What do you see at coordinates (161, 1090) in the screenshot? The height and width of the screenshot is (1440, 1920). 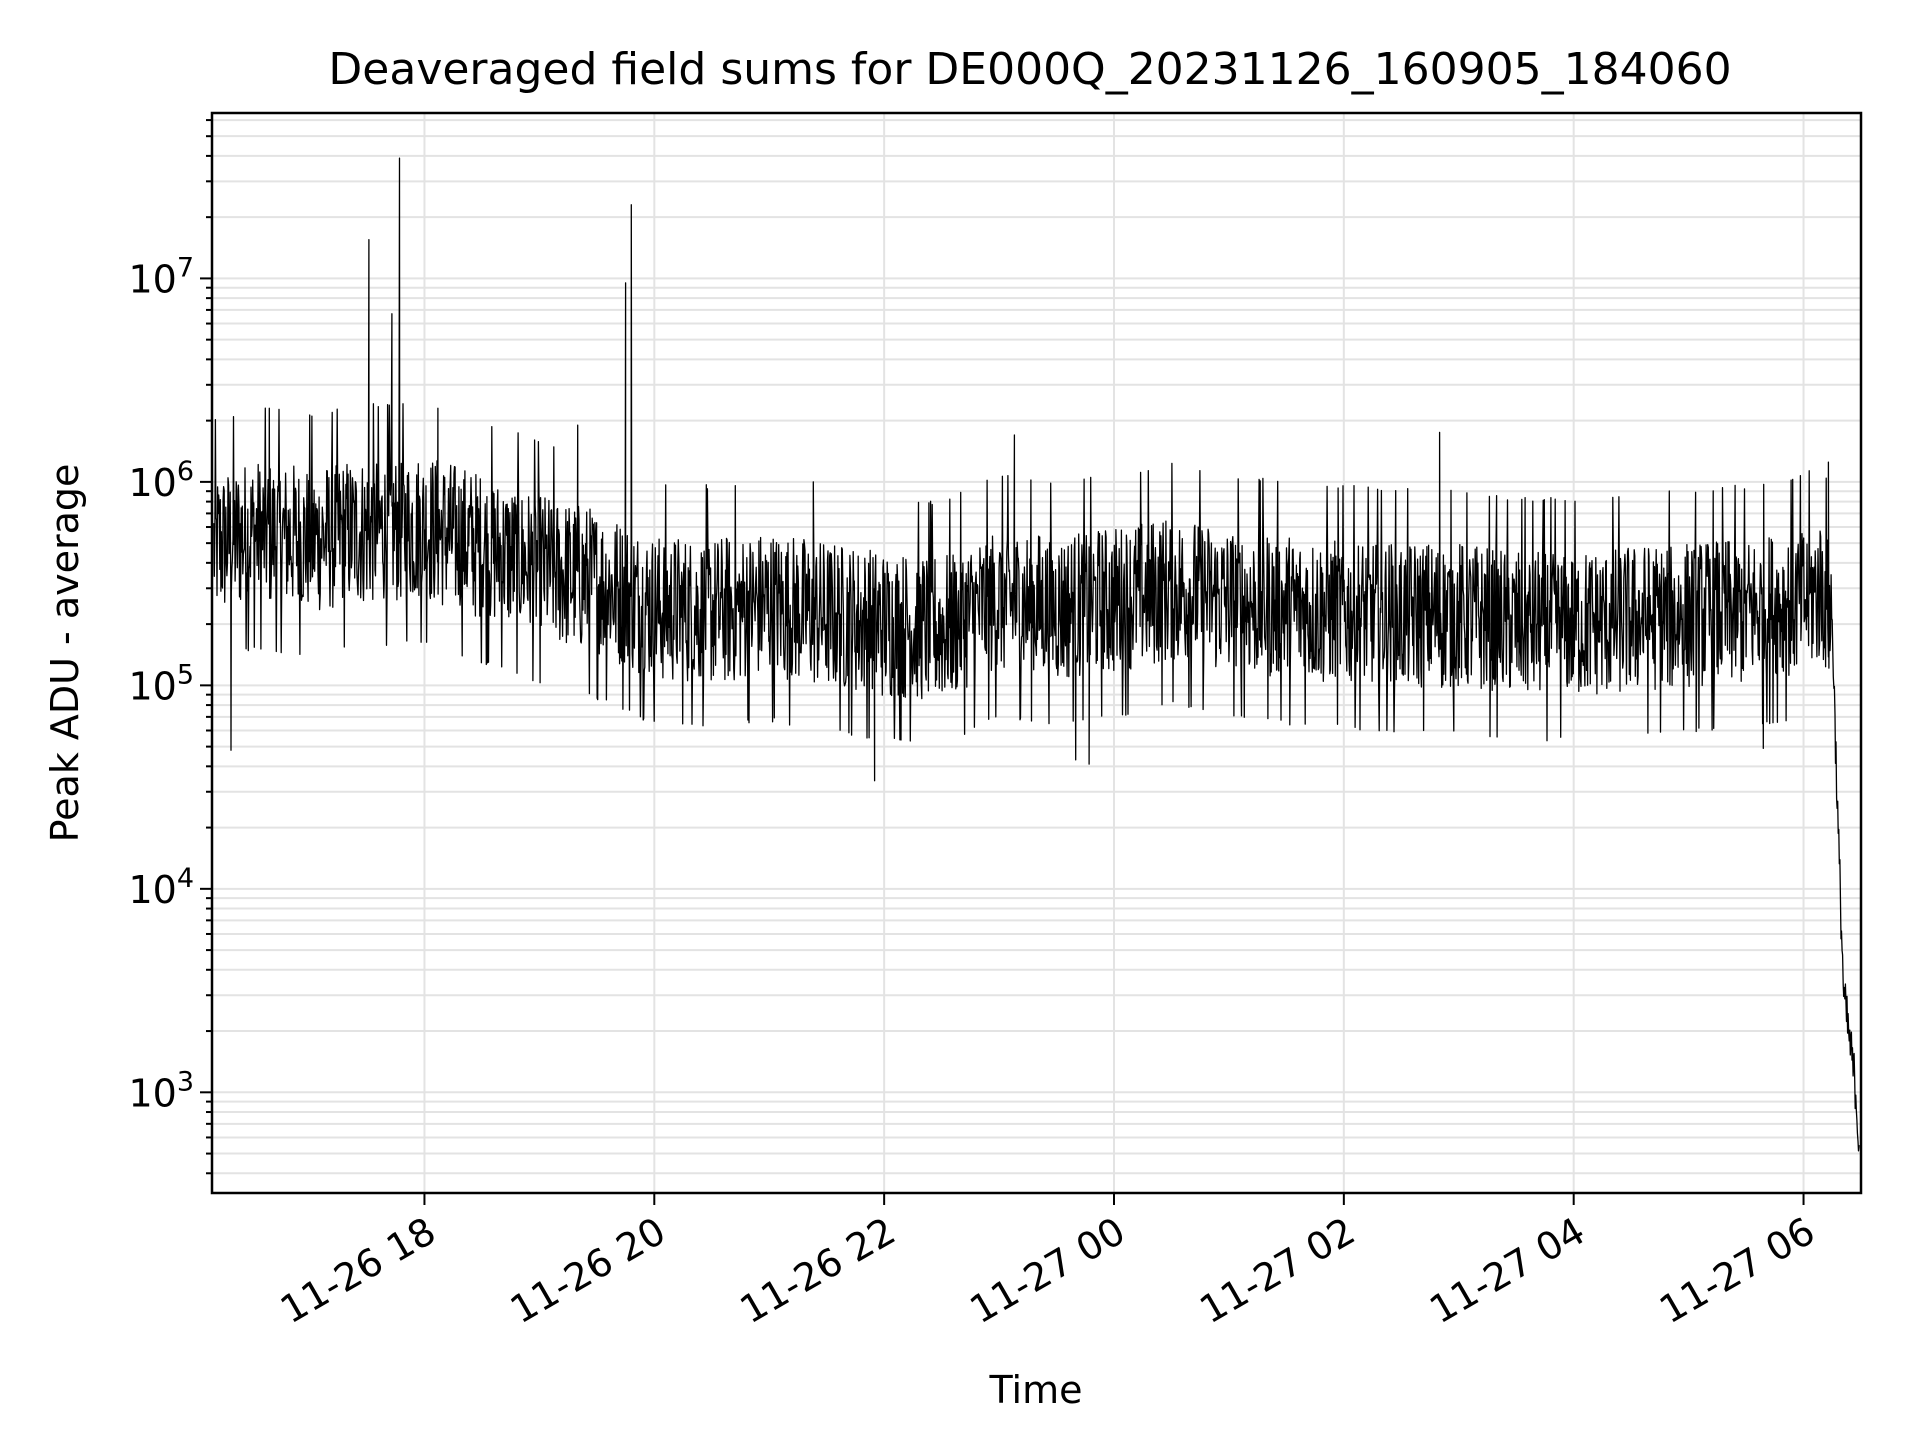 I see `y-tick-label: 103` at bounding box center [161, 1090].